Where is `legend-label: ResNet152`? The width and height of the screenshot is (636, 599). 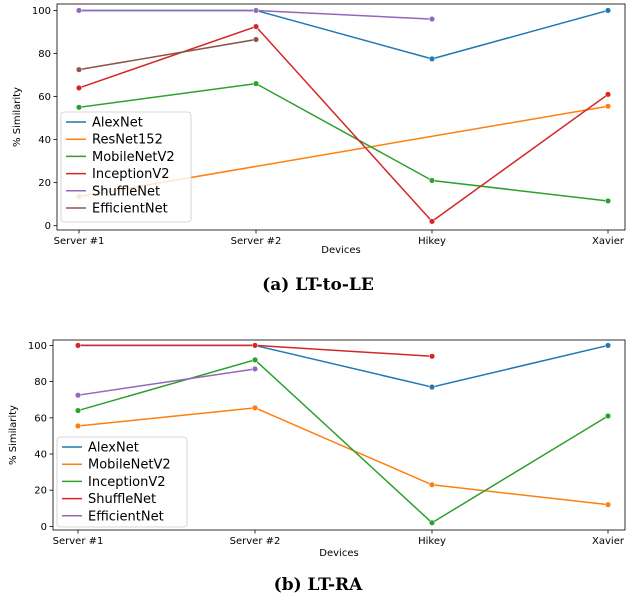
legend-label: ResNet152 is located at coordinates (127, 140).